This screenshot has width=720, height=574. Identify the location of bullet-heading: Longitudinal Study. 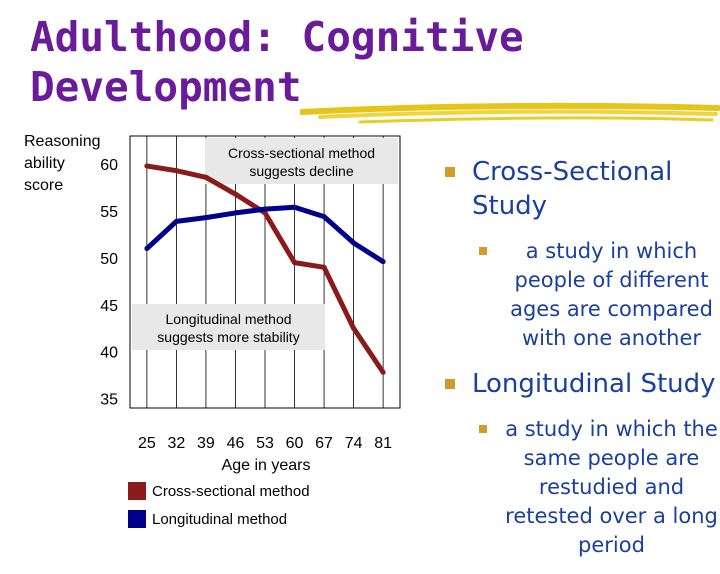
(594, 384).